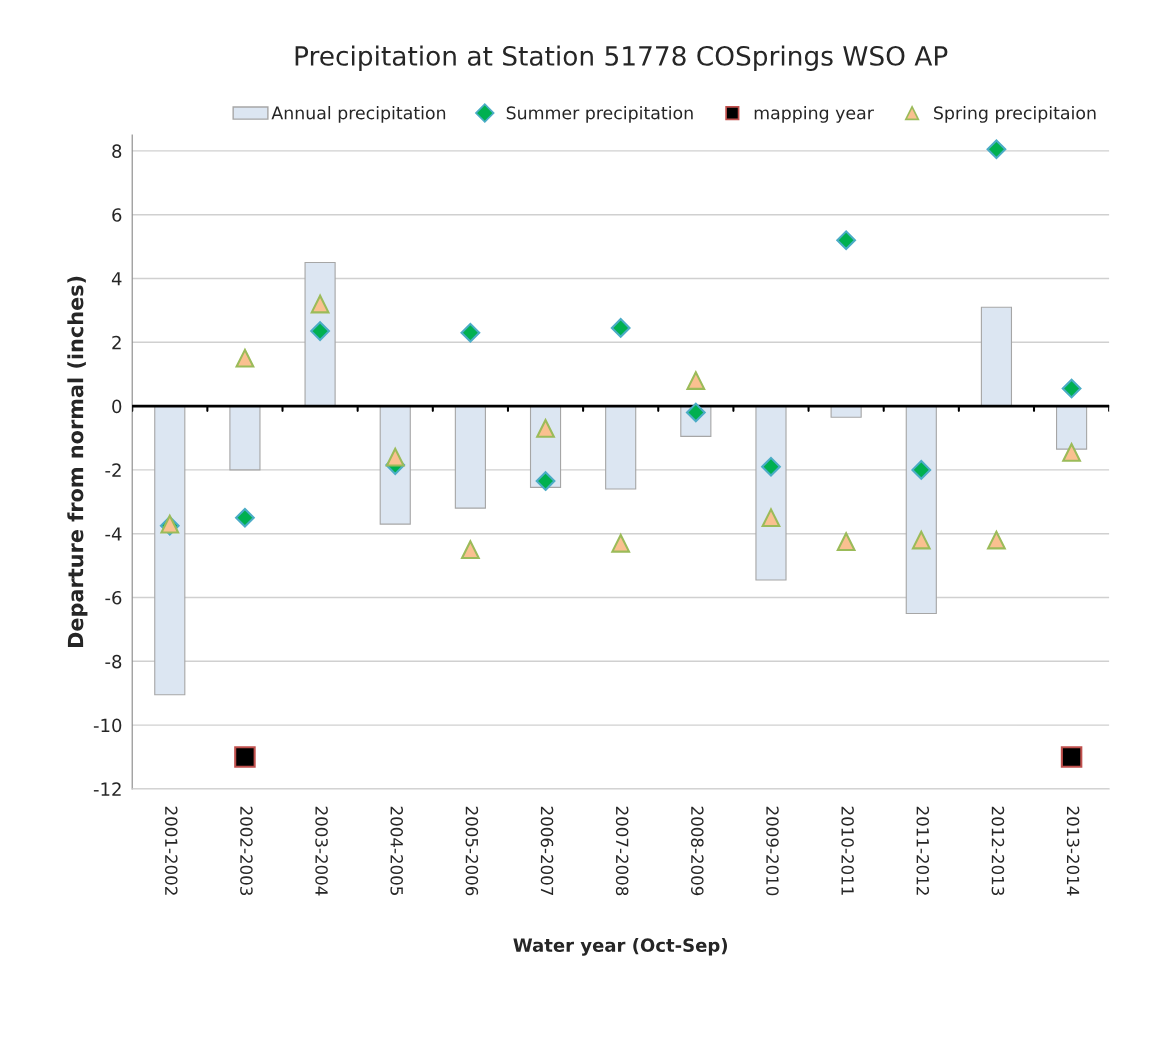 Image resolution: width=1170 pixels, height=1038 pixels. I want to click on x-tick-label: 2012-2013, so click(998, 851).